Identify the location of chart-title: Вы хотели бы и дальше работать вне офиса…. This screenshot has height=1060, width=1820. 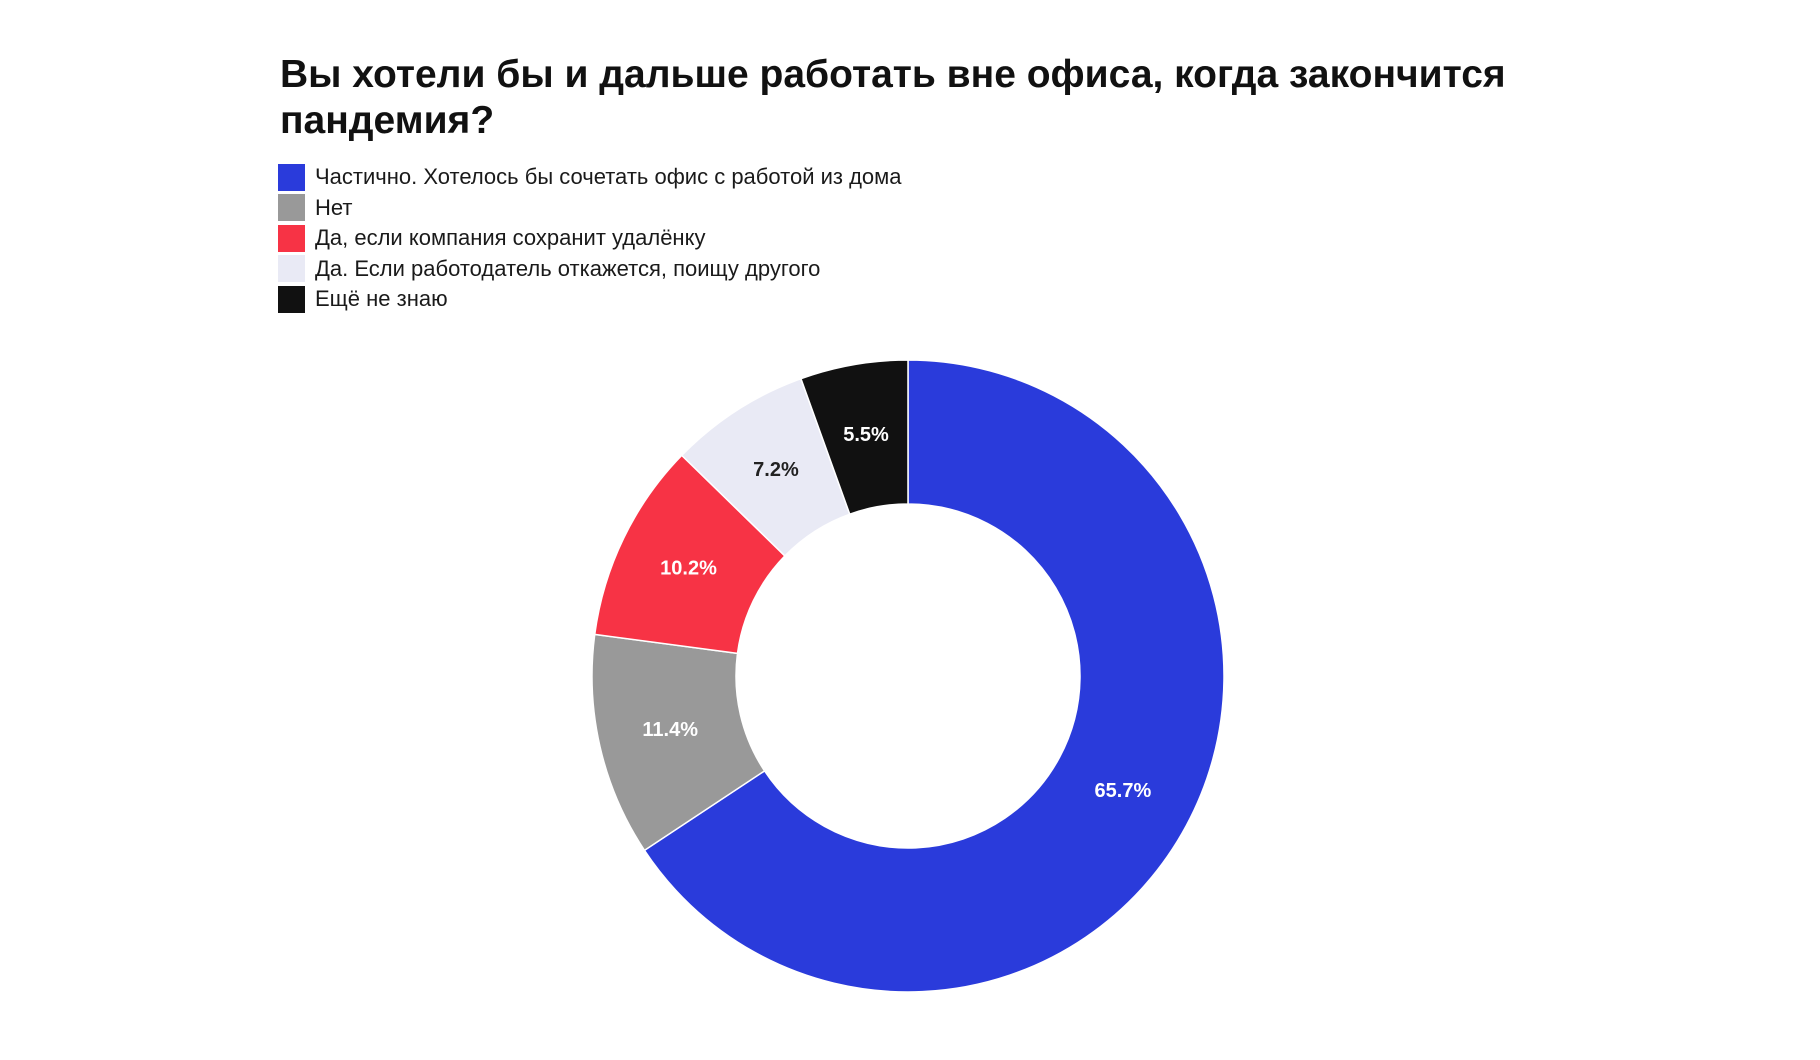
(893, 97).